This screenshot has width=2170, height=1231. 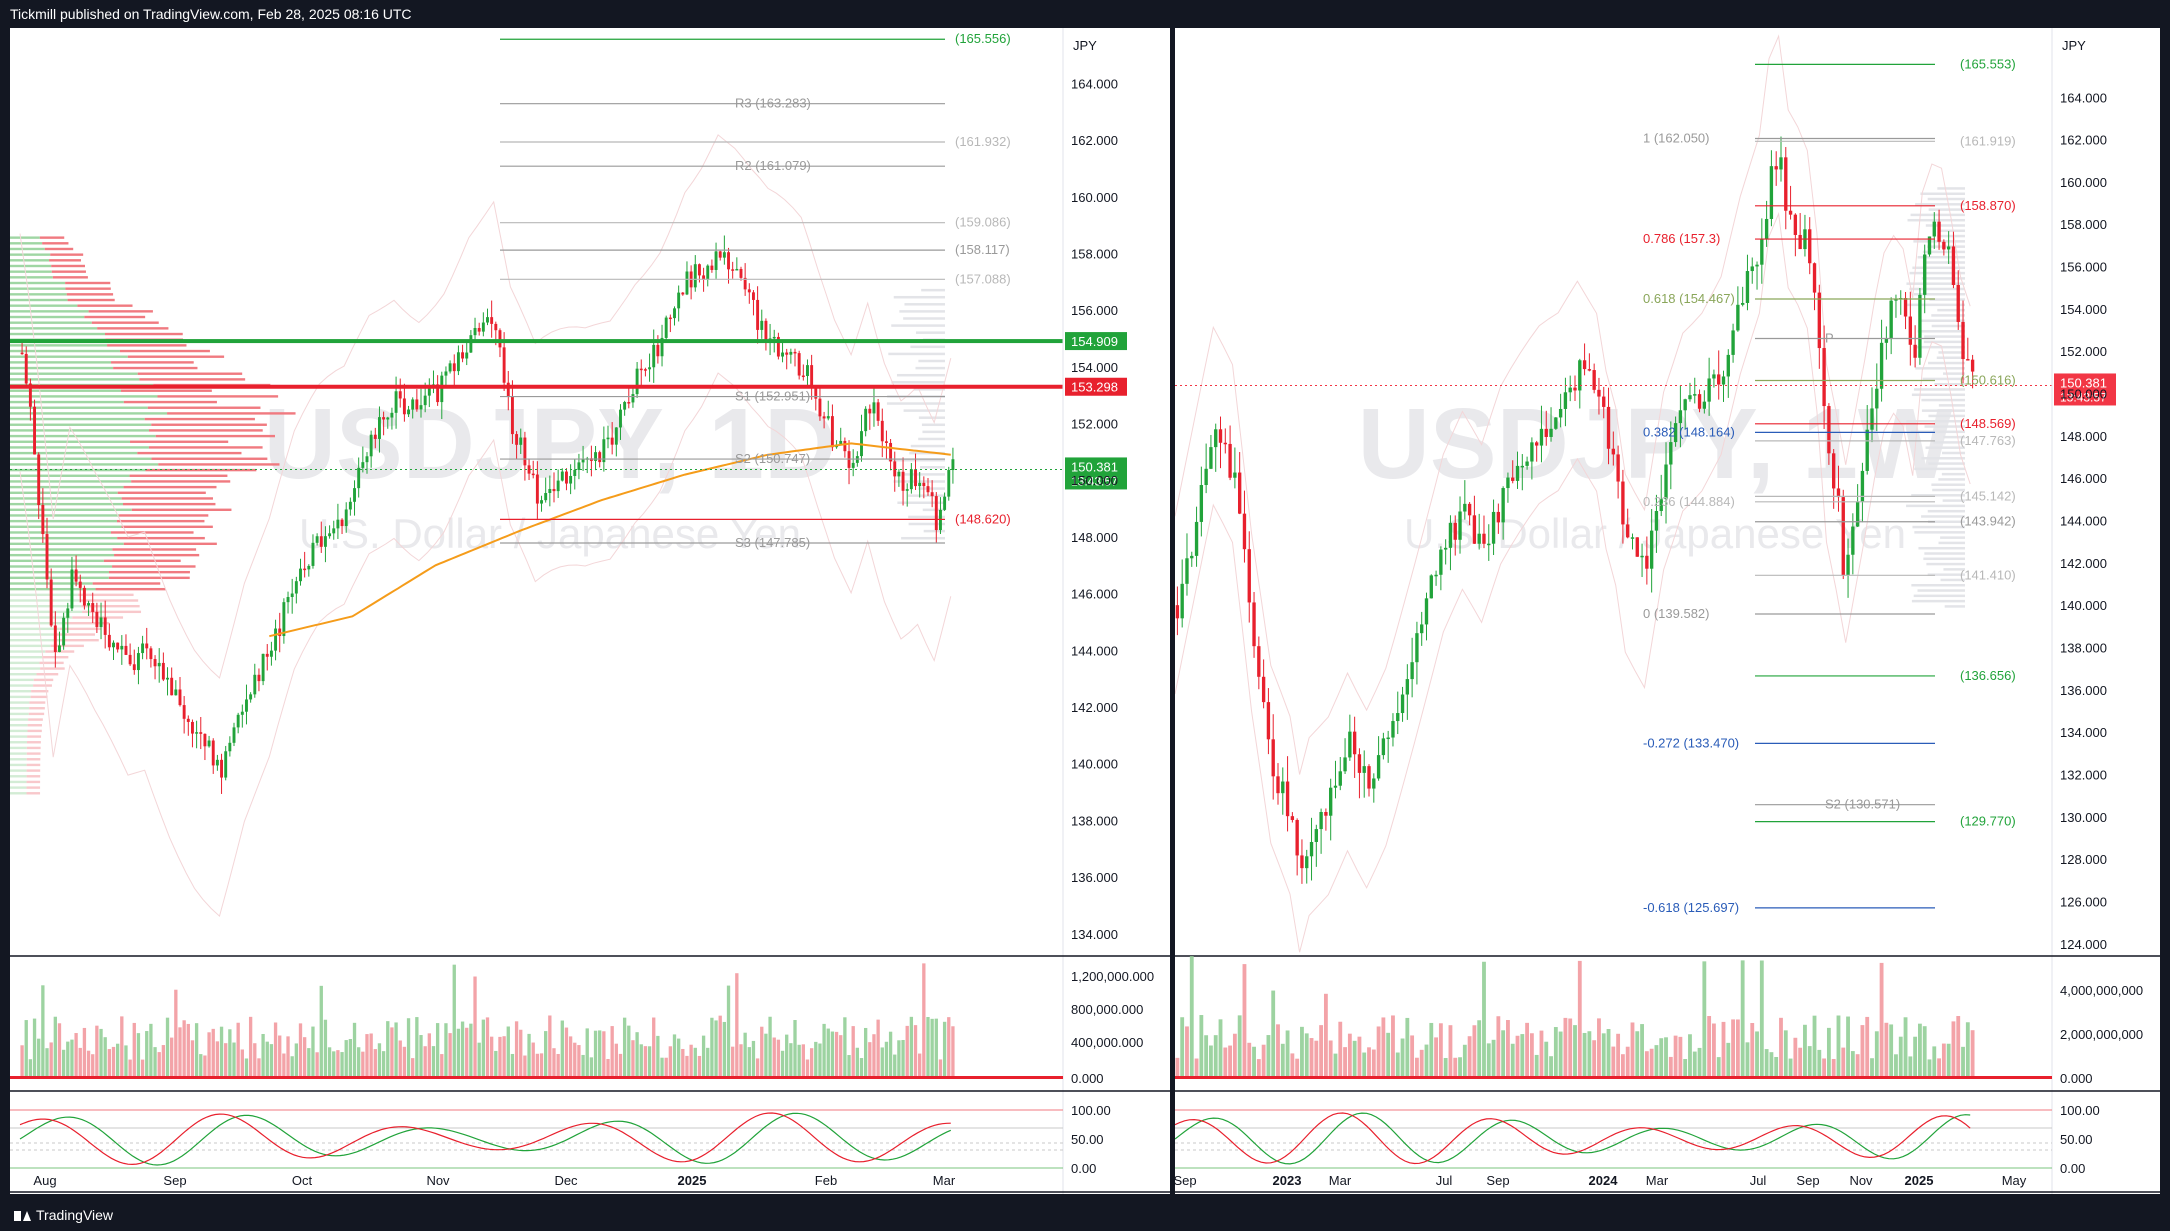 I want to click on current-price-value: 150.381, so click(x=2083, y=382).